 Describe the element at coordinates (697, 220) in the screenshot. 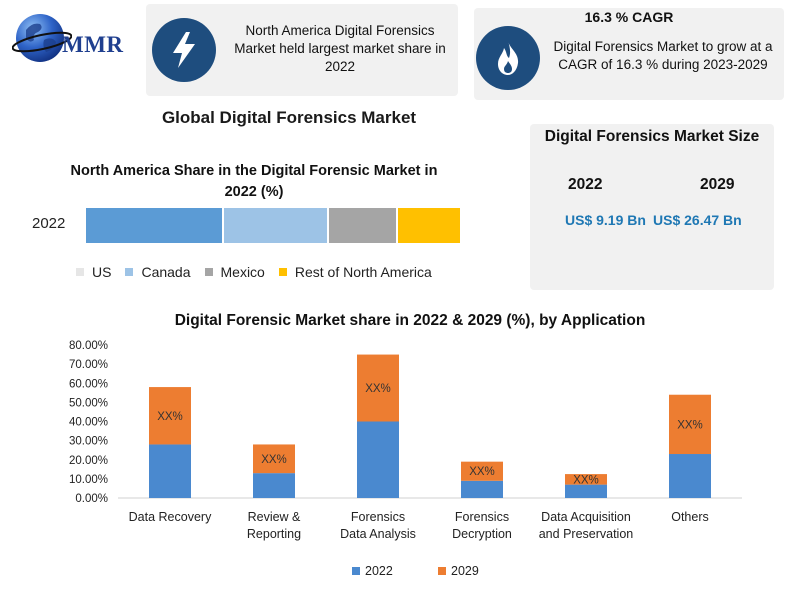

I see `market-size-value-2029: US$ 26.47 Bn` at that location.